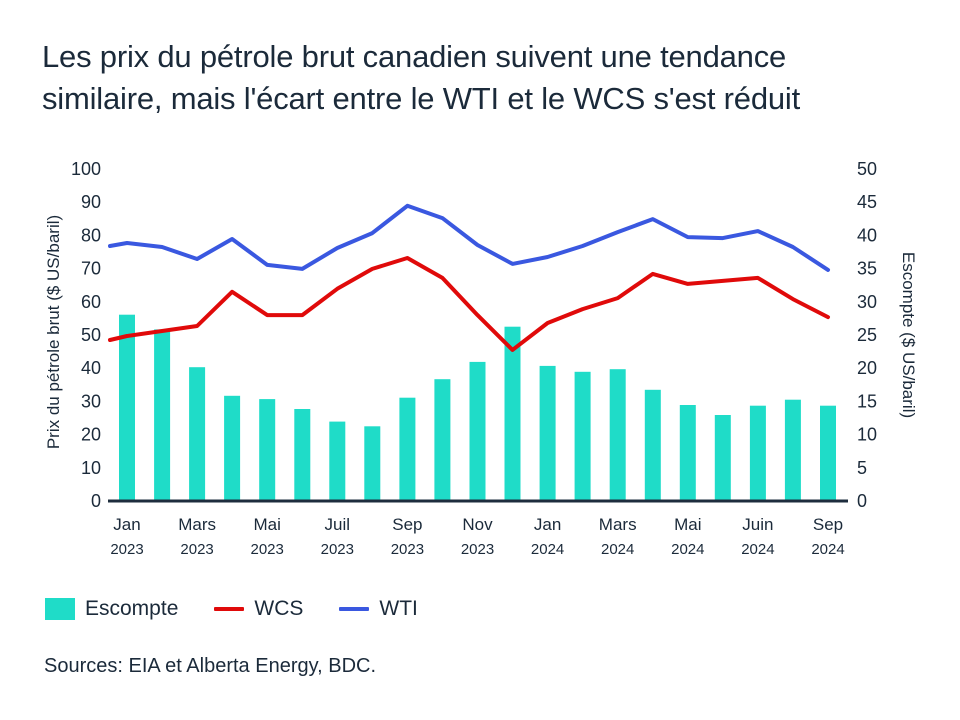 The width and height of the screenshot is (960, 720). I want to click on left-tick-label: 60, so click(91, 302).